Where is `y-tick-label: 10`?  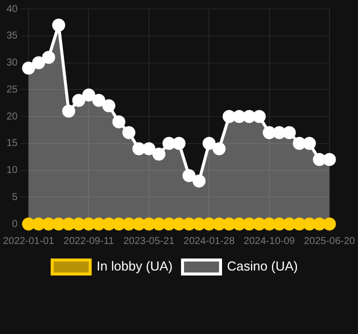
y-tick-label: 10 is located at coordinates (12, 170).